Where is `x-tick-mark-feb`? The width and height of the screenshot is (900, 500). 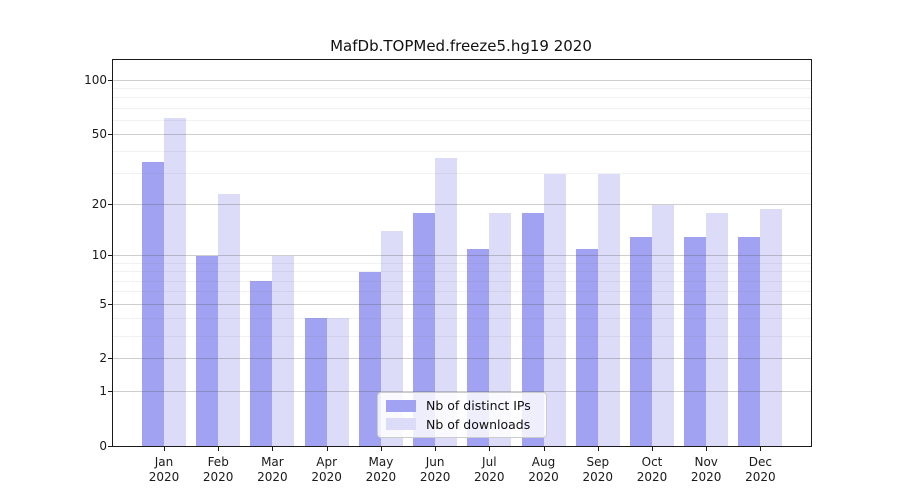
x-tick-mark-feb is located at coordinates (219, 448).